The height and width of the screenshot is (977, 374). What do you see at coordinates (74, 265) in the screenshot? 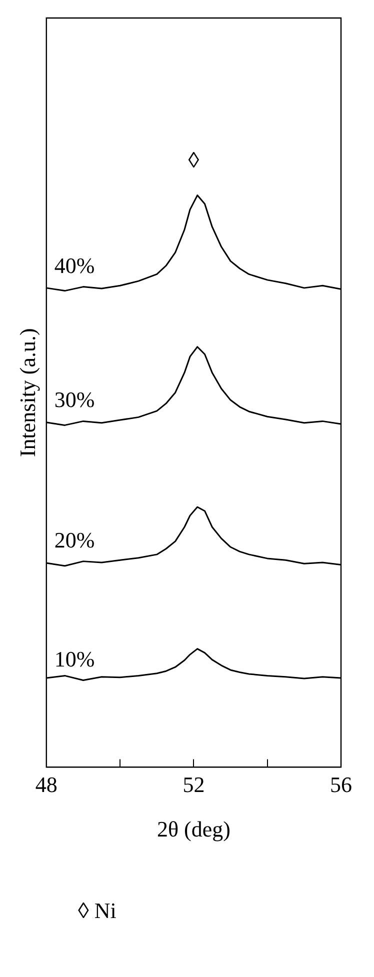
I see `series-label: 40%` at bounding box center [74, 265].